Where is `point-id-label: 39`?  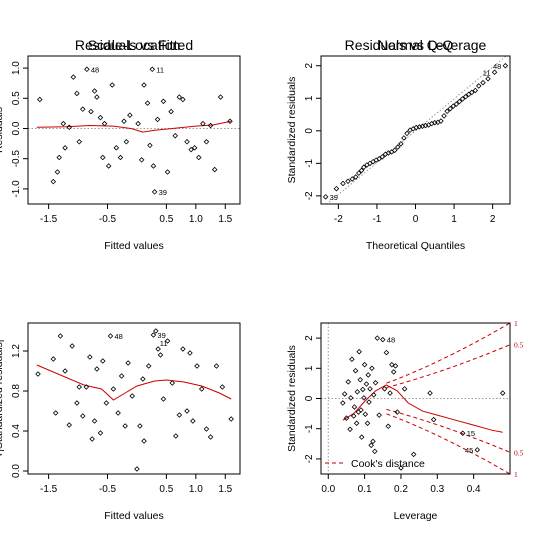 point-id-label: 39 is located at coordinates (161, 335).